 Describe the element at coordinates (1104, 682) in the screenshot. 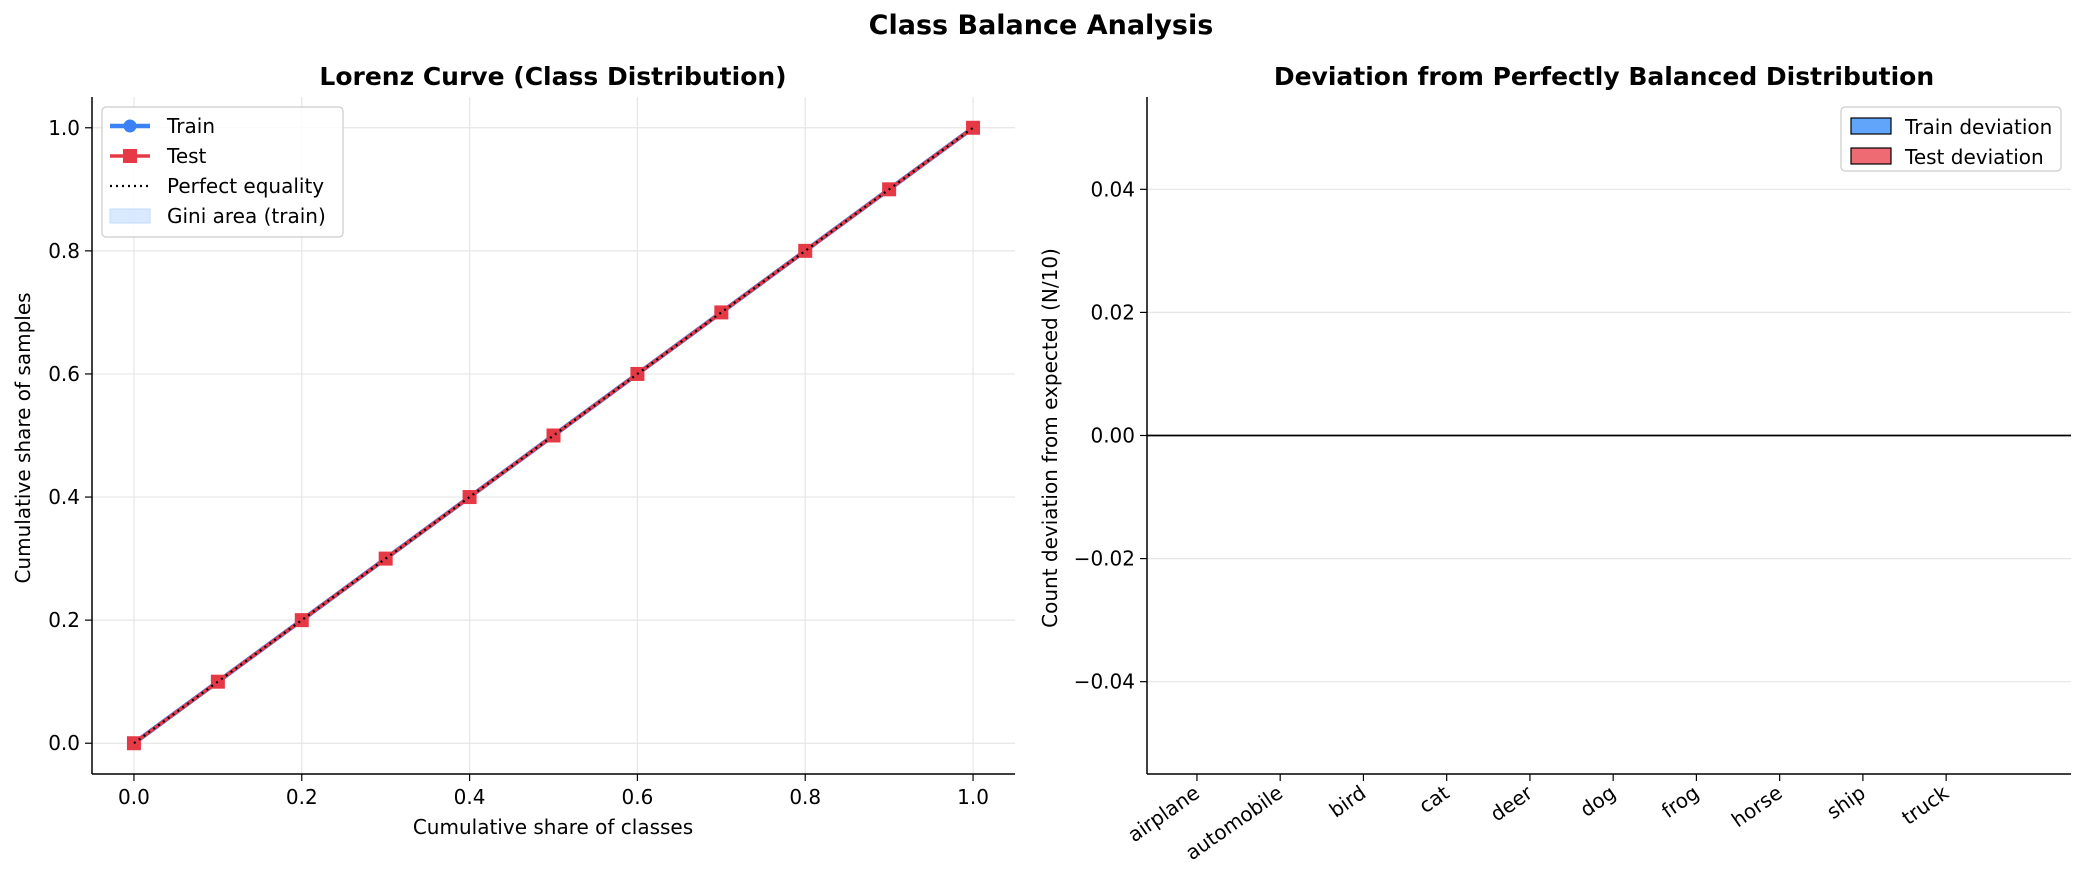

I see `y-tick-label: −0.04` at that location.